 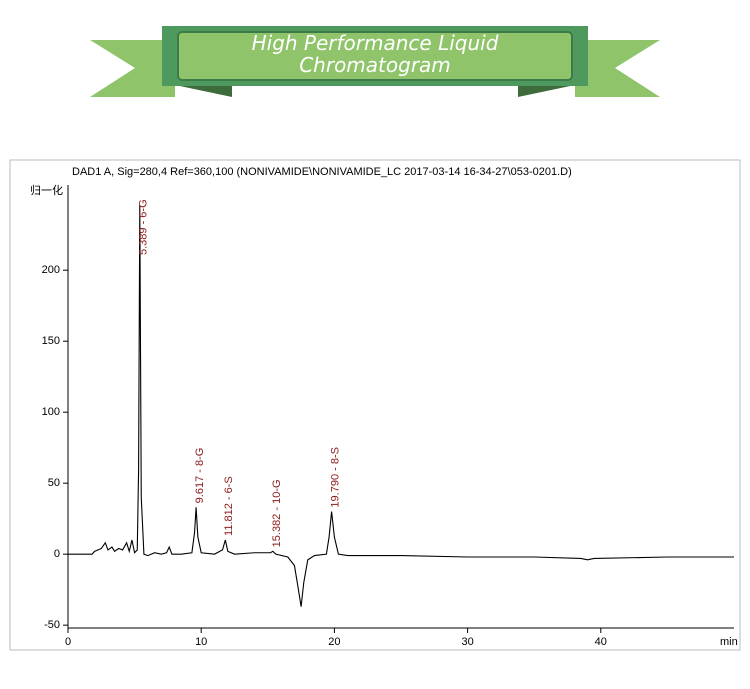 I want to click on x-tick-label: 10, so click(x=201, y=642).